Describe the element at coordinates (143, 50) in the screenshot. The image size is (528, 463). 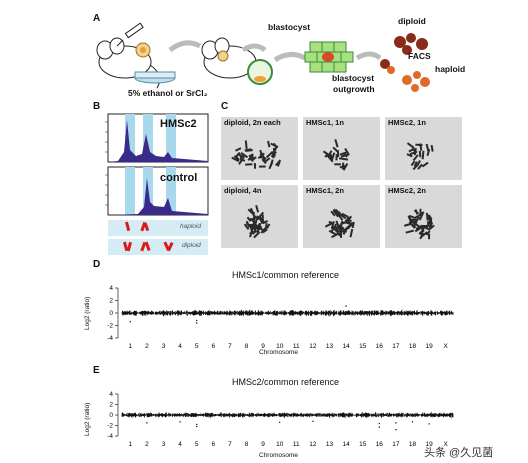
I see `oocyte-icon` at that location.